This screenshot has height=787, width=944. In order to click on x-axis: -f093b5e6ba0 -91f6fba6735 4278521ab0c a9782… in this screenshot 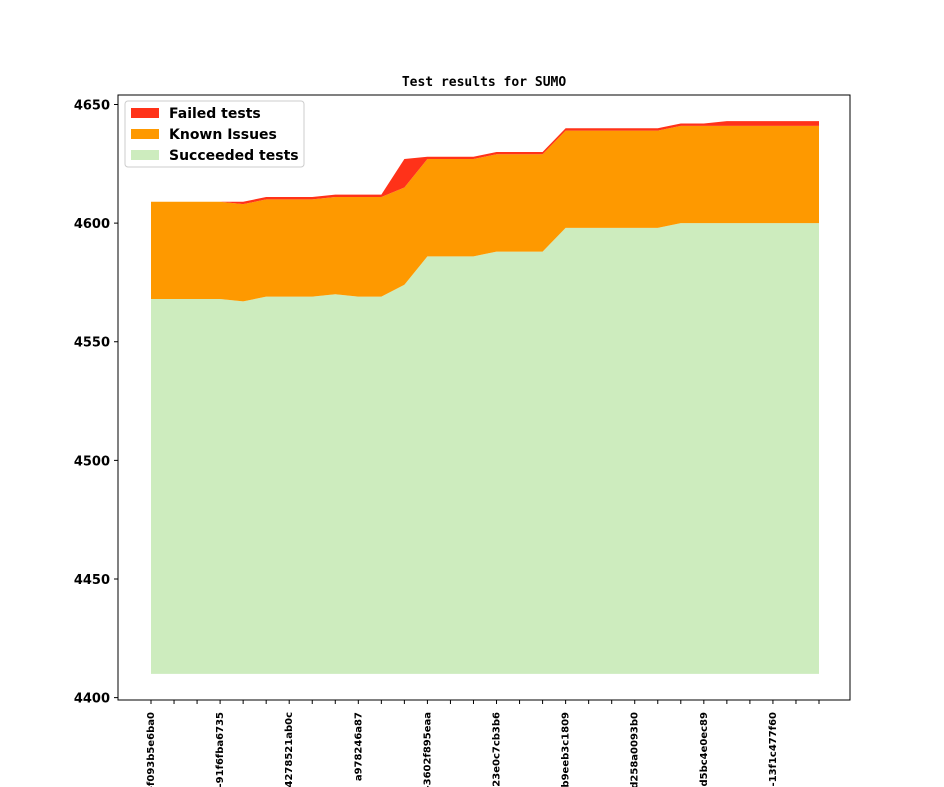, I will do `click(483, 743)`.